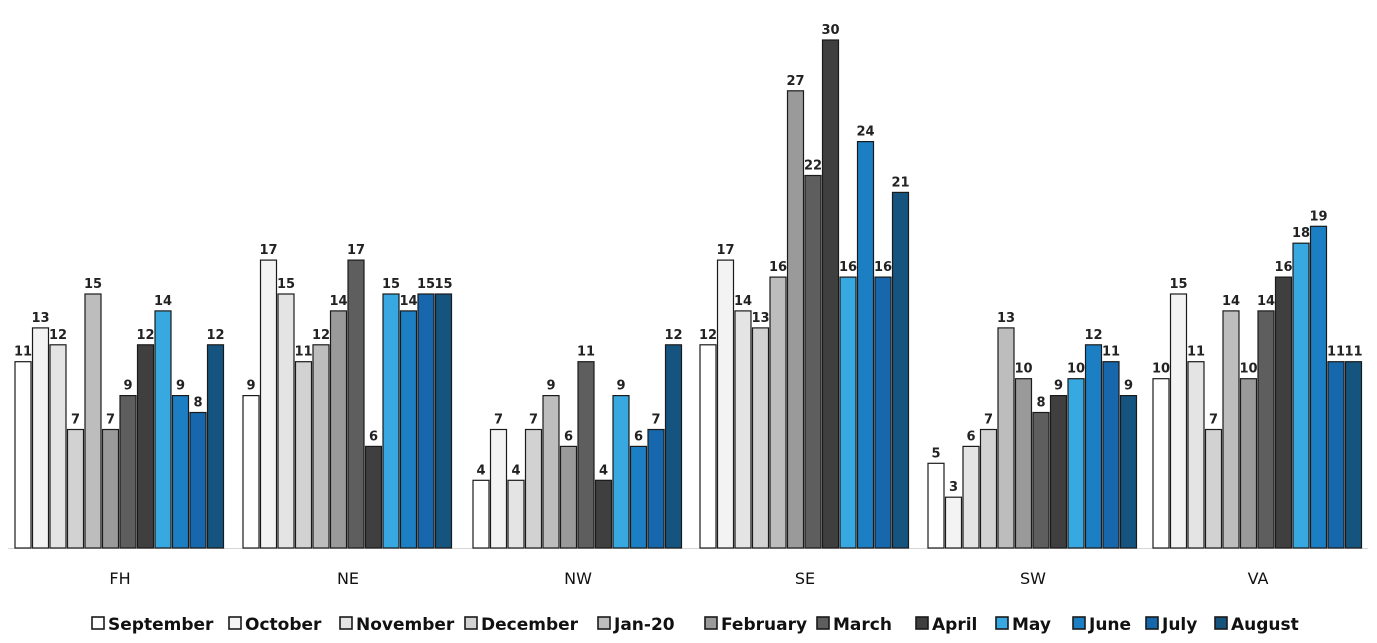 Image resolution: width=1377 pixels, height=643 pixels. I want to click on bar-nw-december, so click(533, 488).